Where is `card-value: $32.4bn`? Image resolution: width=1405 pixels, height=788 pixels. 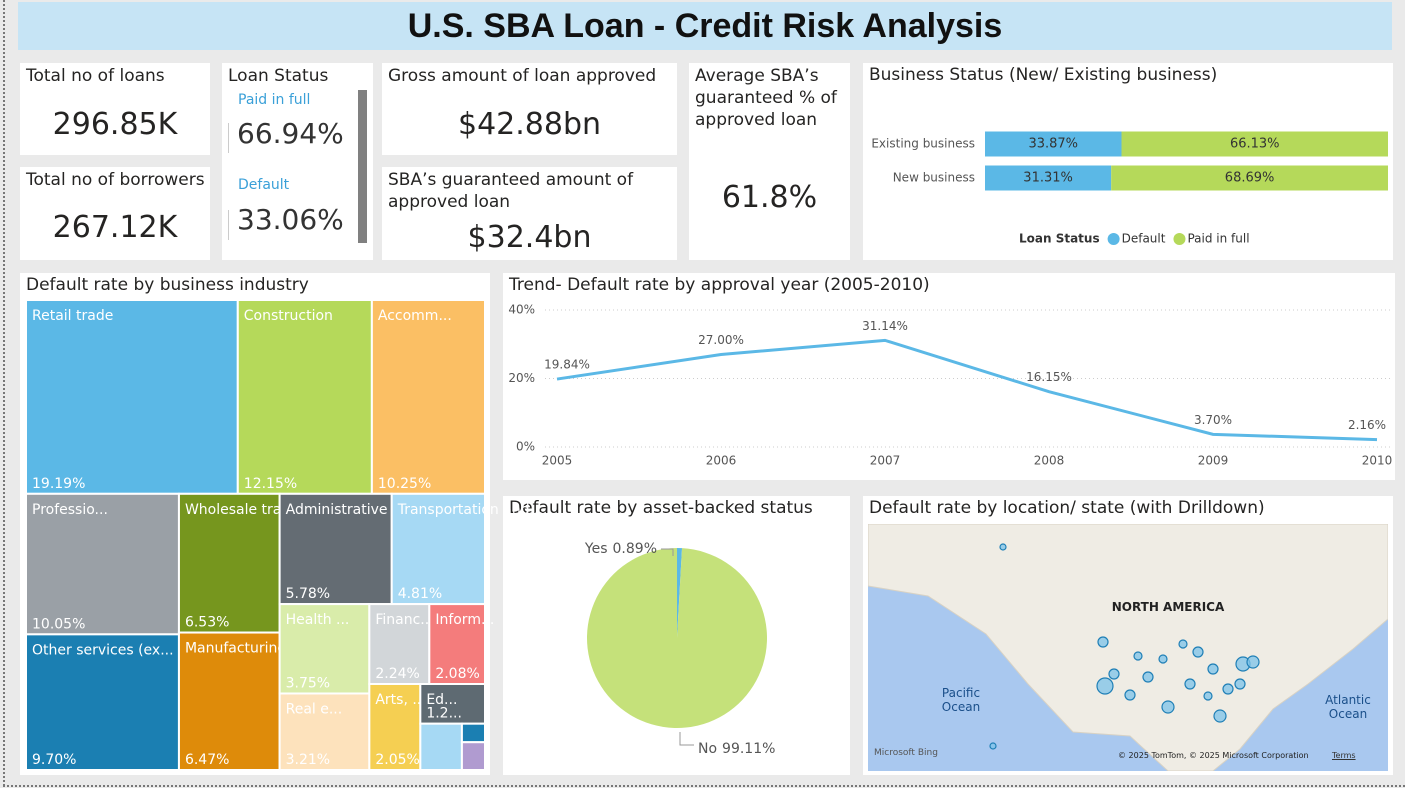
card-value: $32.4bn is located at coordinates (529, 237).